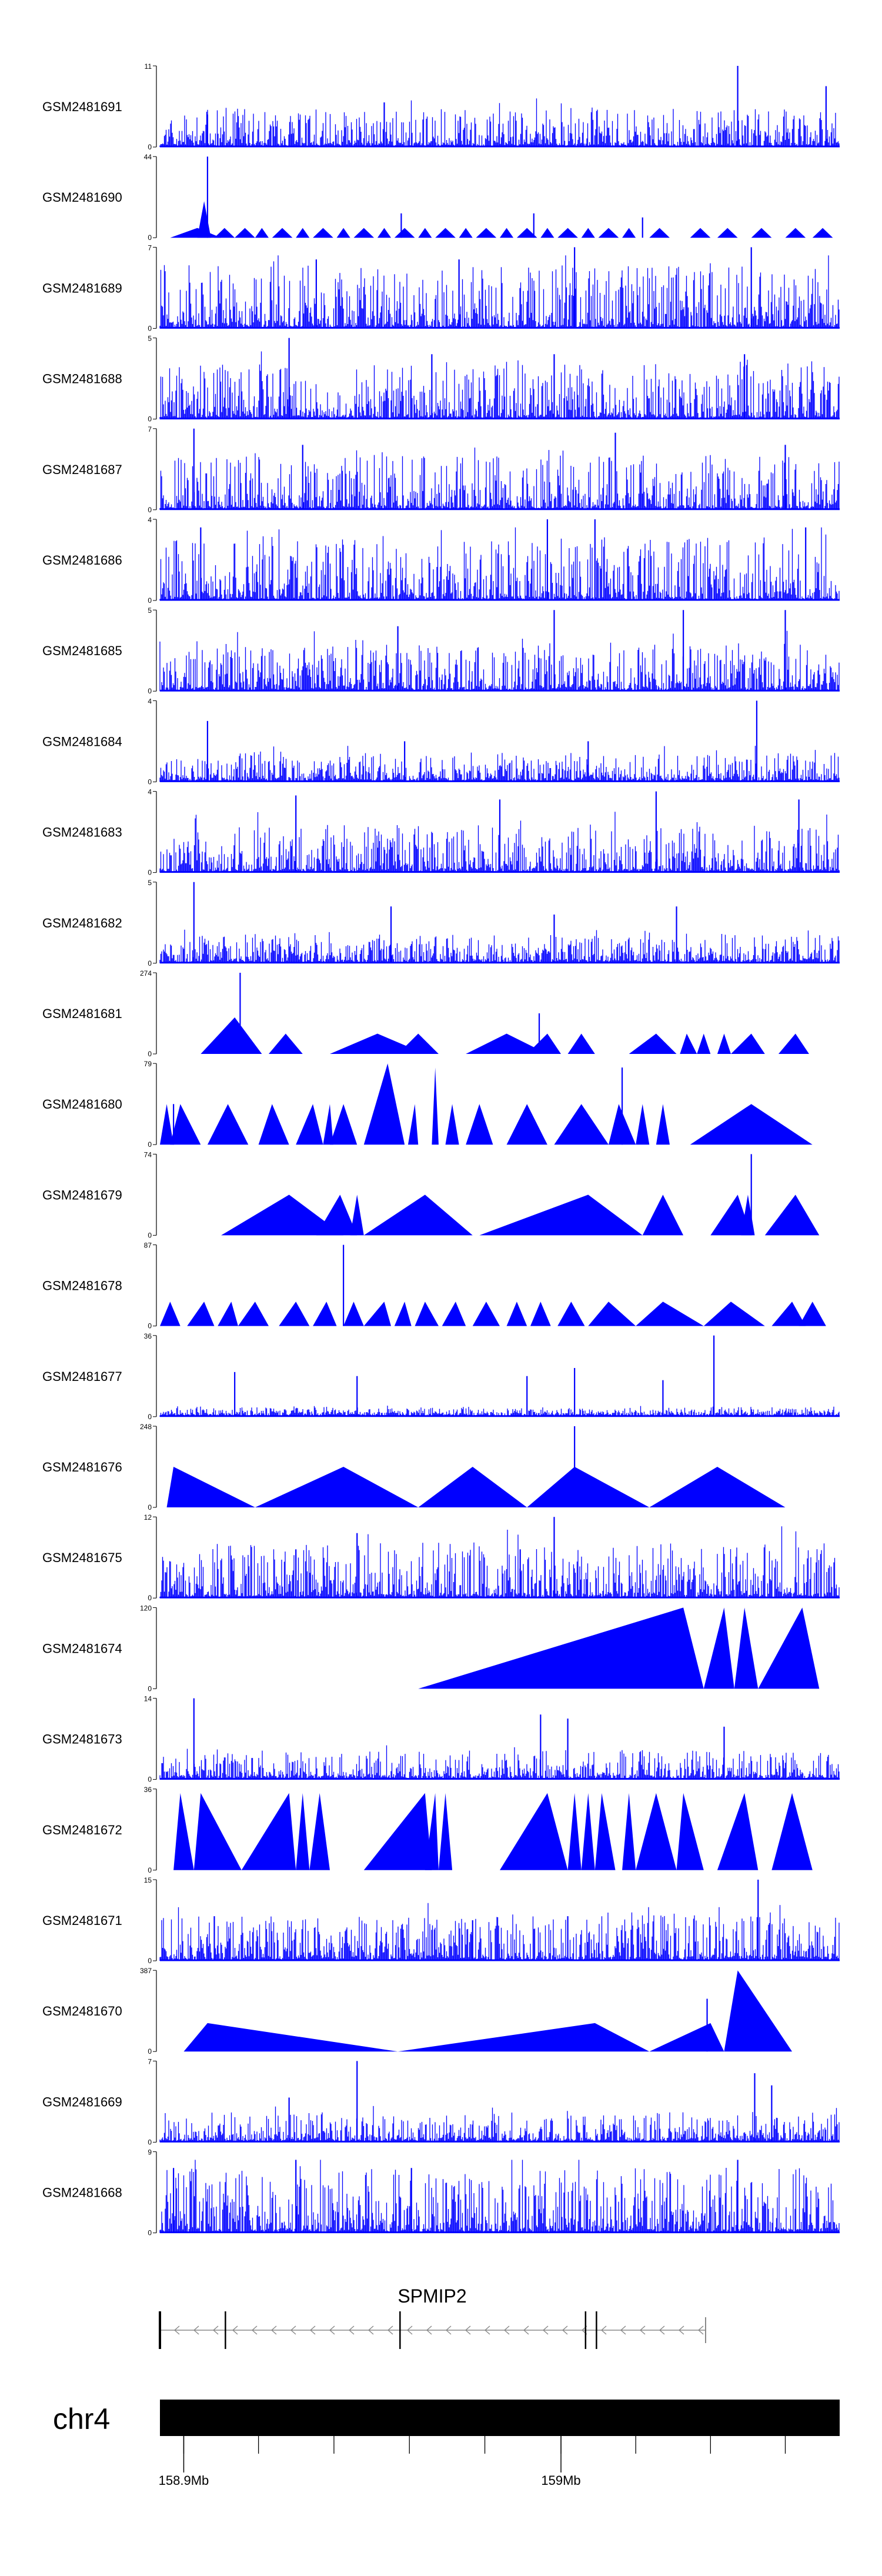  I want to click on track-GSM2481668: GSM2481668 9 0, so click(441, 2192).